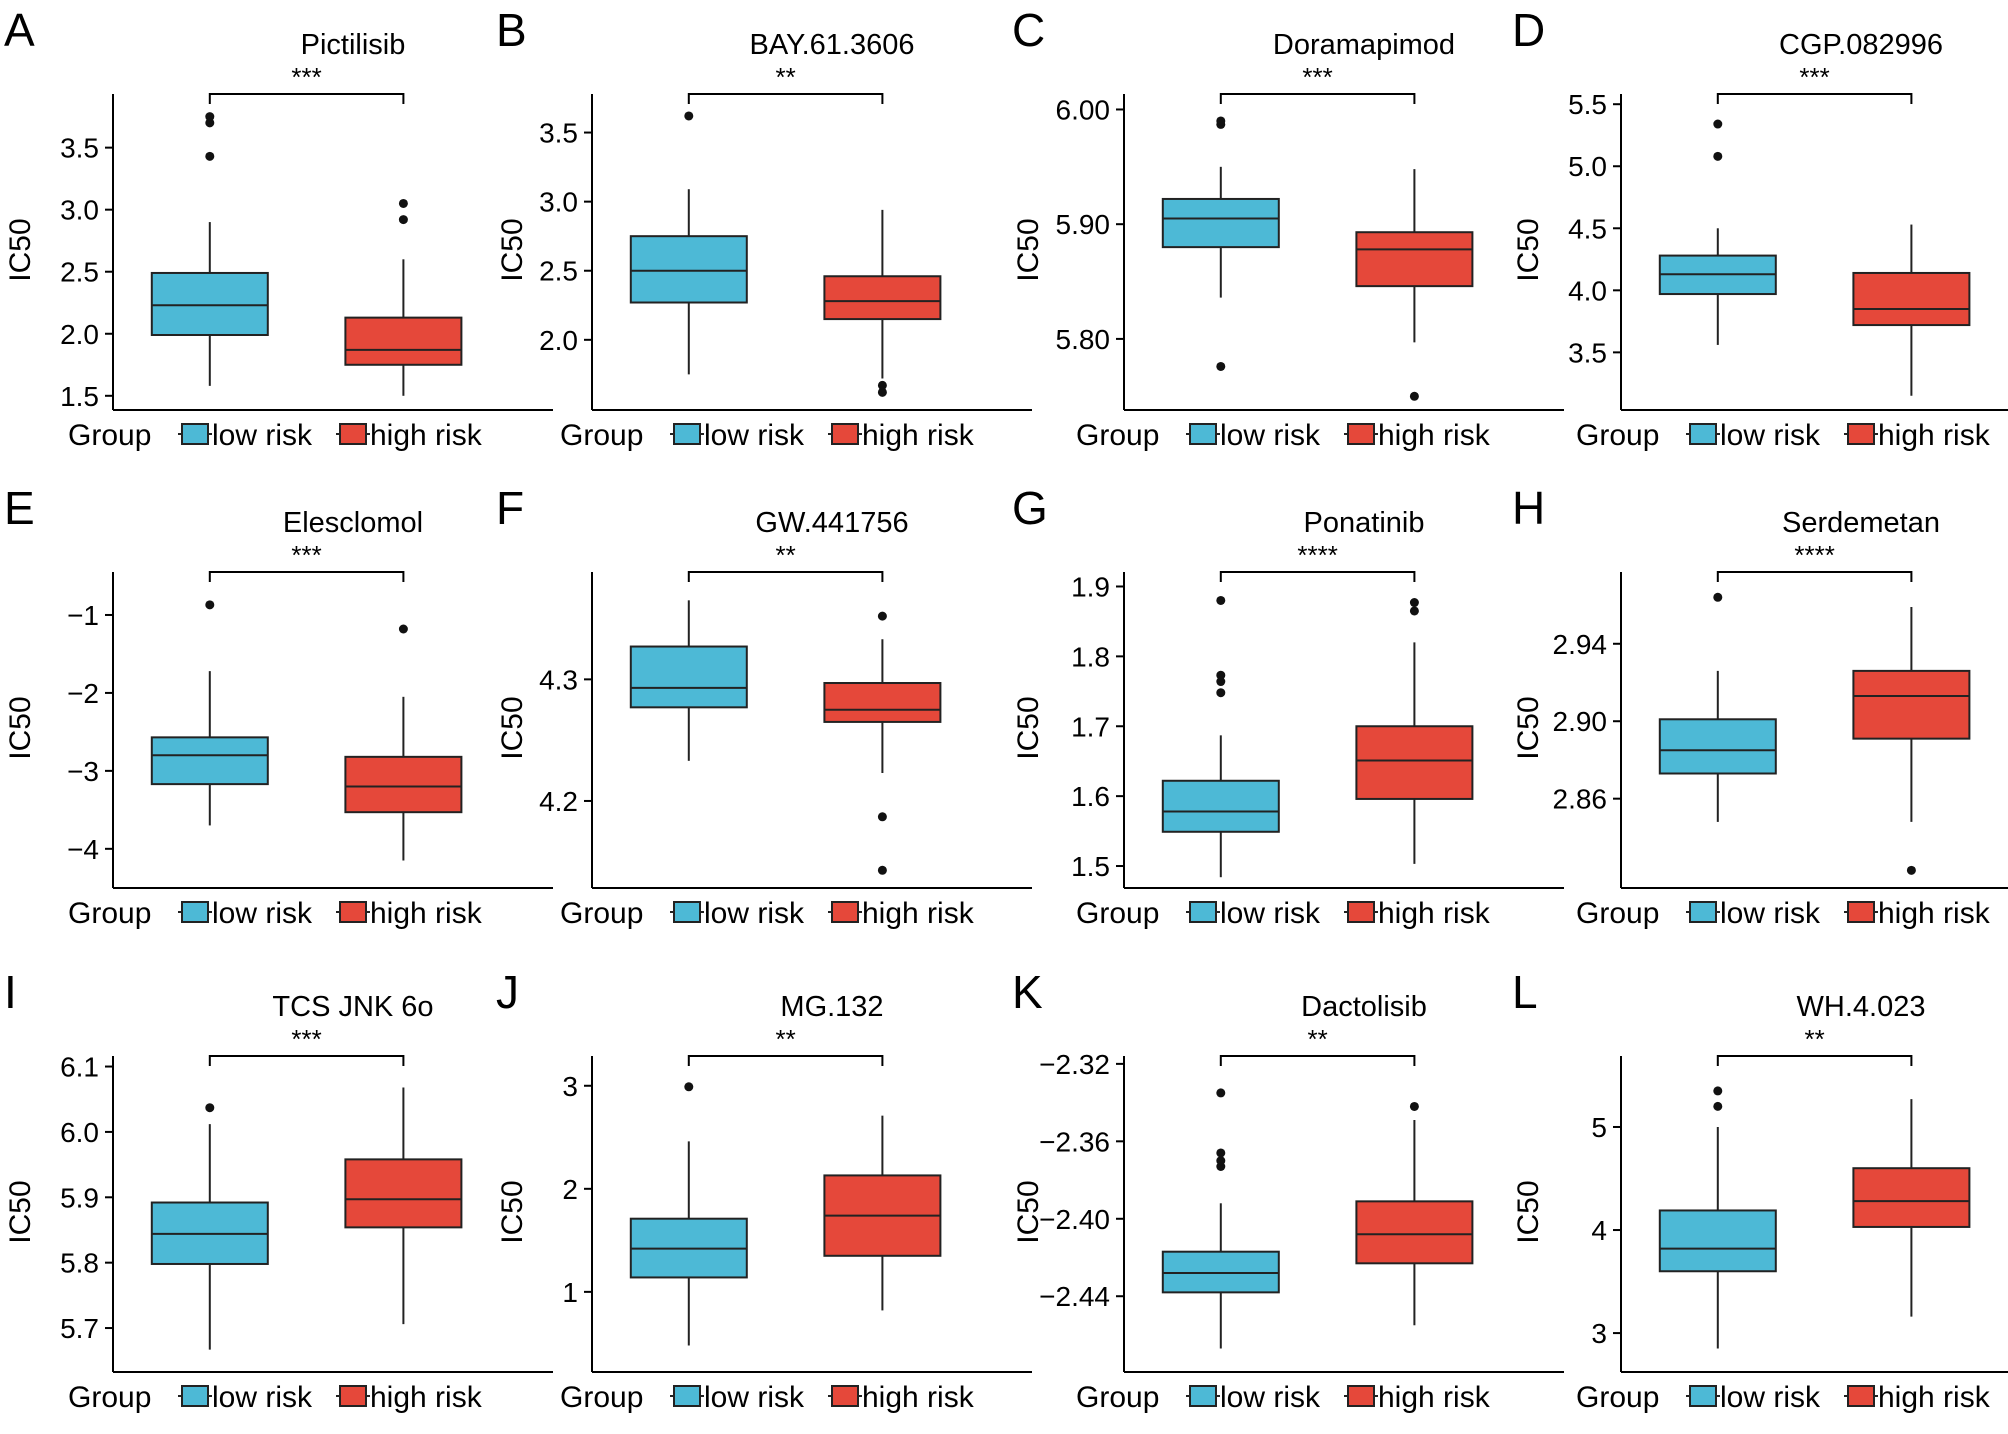 This screenshot has width=2008, height=1434. I want to click on panel-title: Pictilisib, so click(353, 45).